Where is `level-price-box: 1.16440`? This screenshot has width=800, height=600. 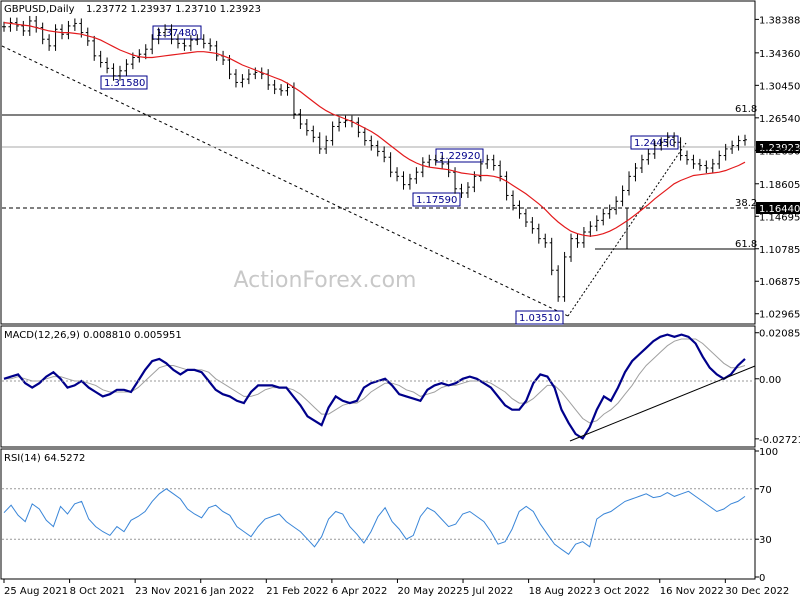
level-price-box: 1.16440 is located at coordinates (778, 208).